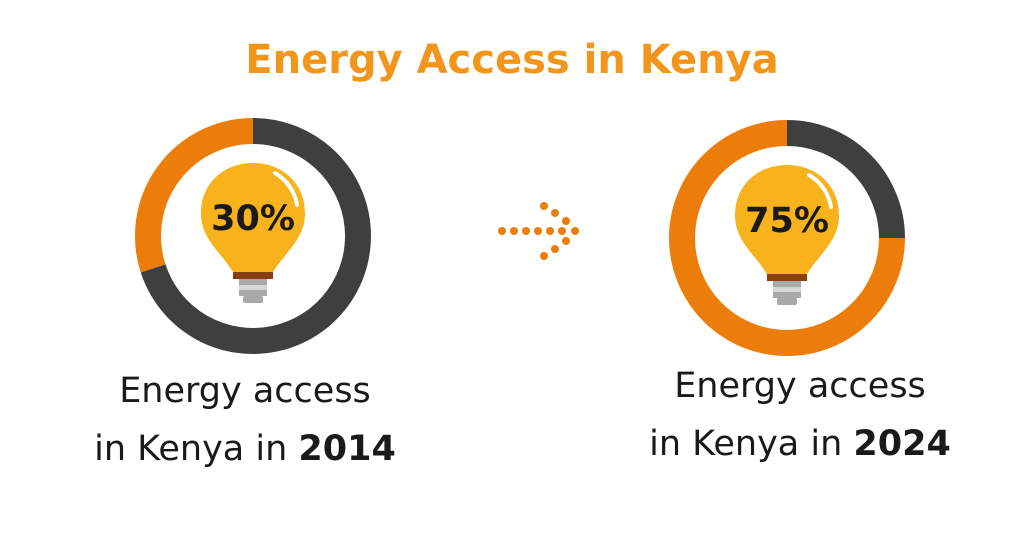 Image resolution: width=1024 pixels, height=539 pixels. What do you see at coordinates (787, 221) in the screenshot?
I see `percentage-label: 75%` at bounding box center [787, 221].